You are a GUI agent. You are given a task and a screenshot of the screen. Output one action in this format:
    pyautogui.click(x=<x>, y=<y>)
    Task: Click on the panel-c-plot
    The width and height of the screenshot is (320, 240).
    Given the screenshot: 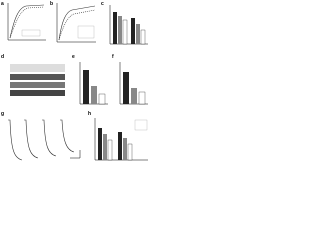 What is the action you would take?
    pyautogui.click(x=128, y=25)
    